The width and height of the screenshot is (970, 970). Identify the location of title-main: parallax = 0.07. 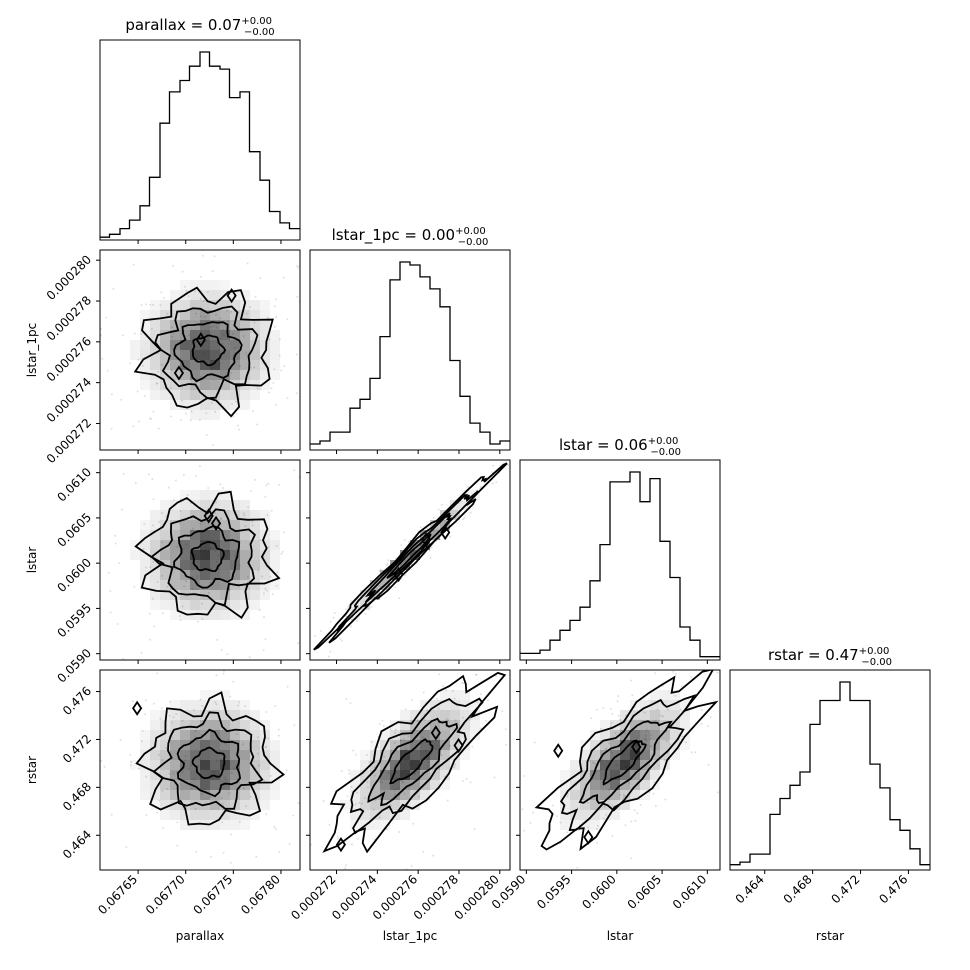
(183, 25).